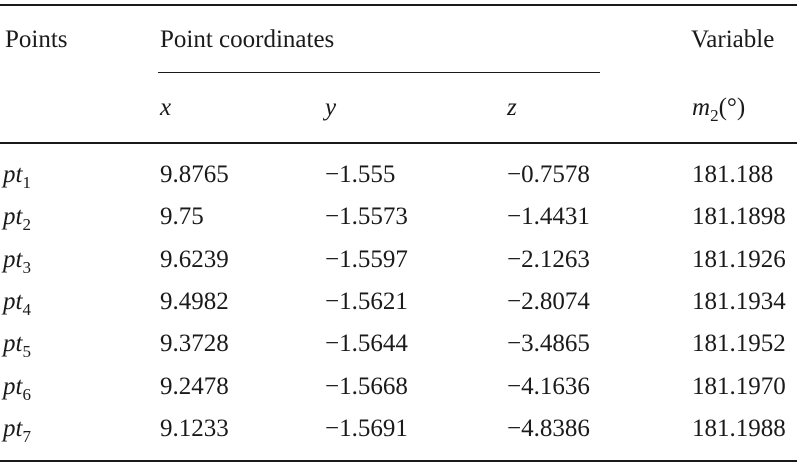  What do you see at coordinates (26, 309) in the screenshot?
I see `point-subscript: 4` at bounding box center [26, 309].